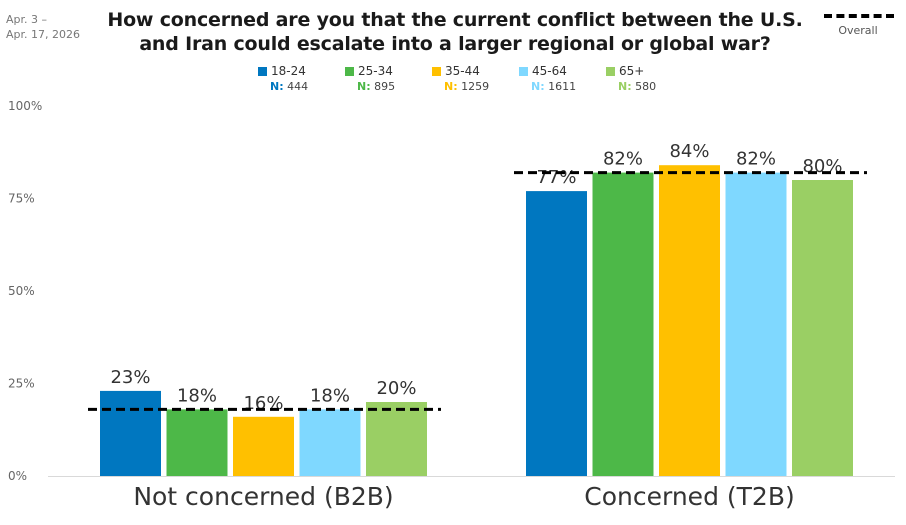  I want to click on legend-item: 35-44 N: 1259, so click(477, 78).